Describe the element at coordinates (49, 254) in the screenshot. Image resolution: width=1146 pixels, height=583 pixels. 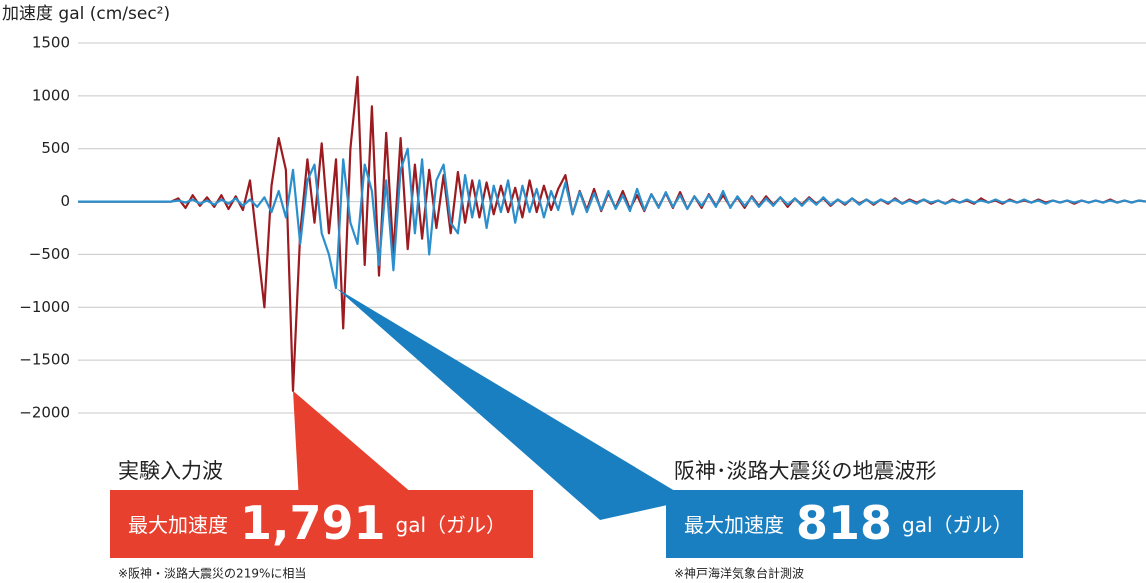
I see `y-tick-label: −500` at that location.